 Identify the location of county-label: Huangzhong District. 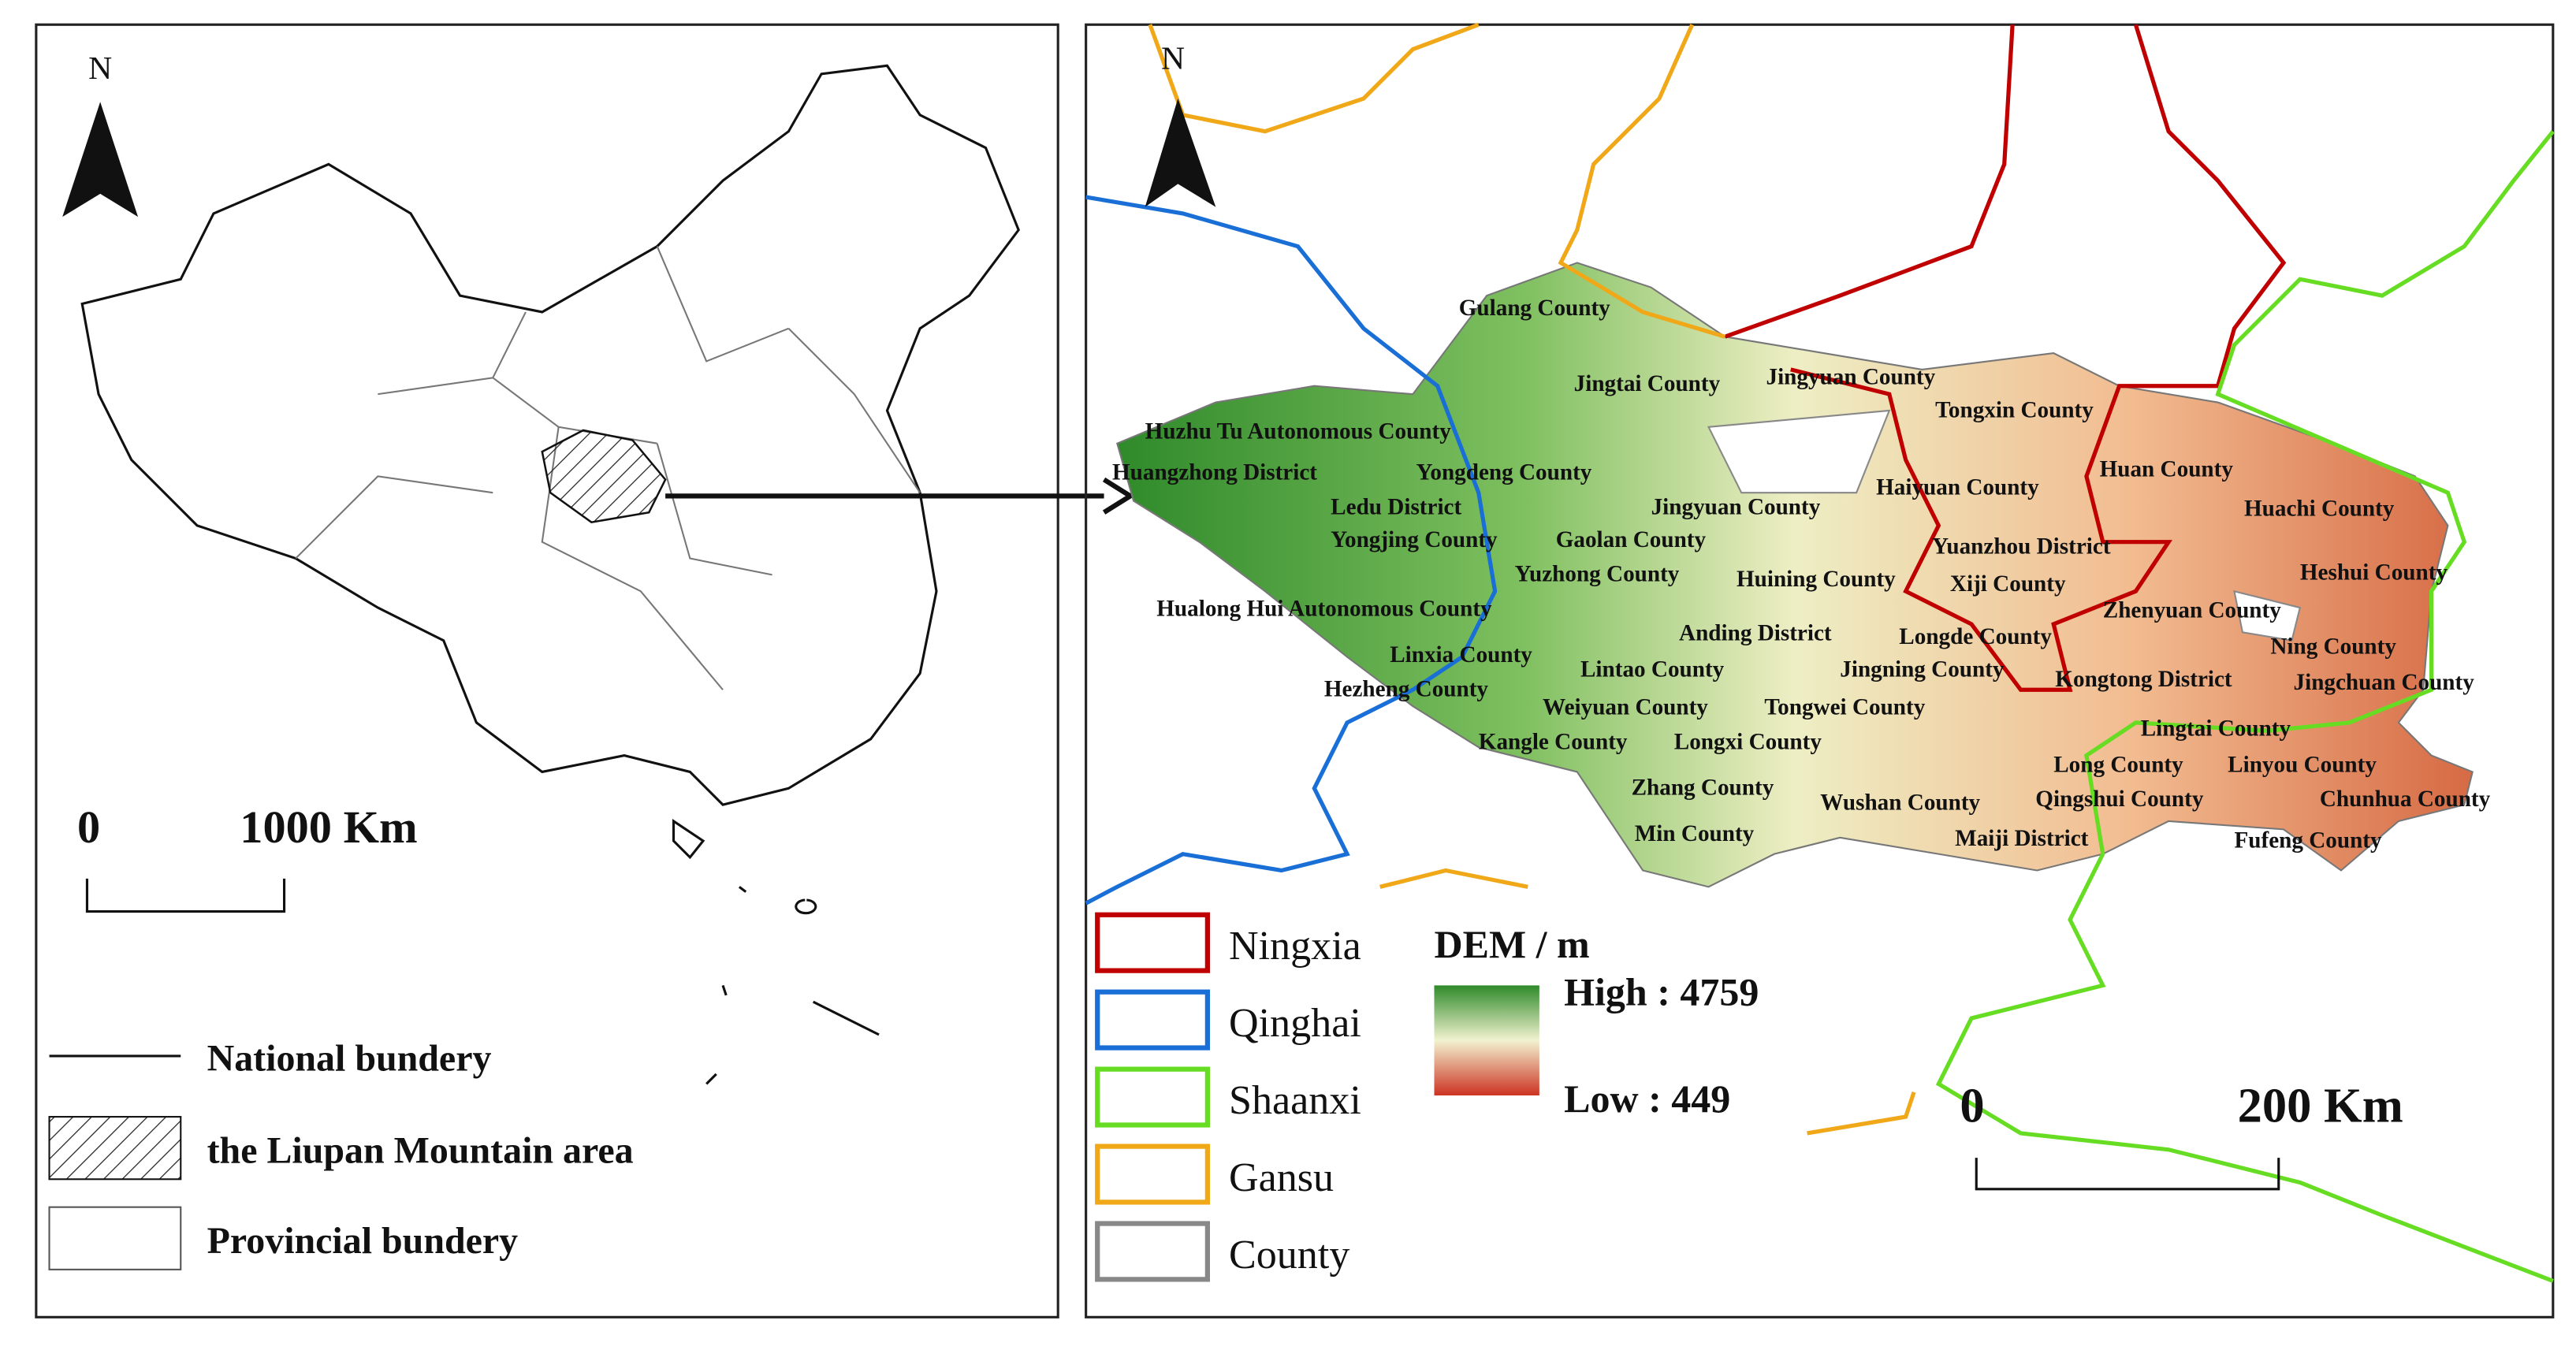
(1214, 473).